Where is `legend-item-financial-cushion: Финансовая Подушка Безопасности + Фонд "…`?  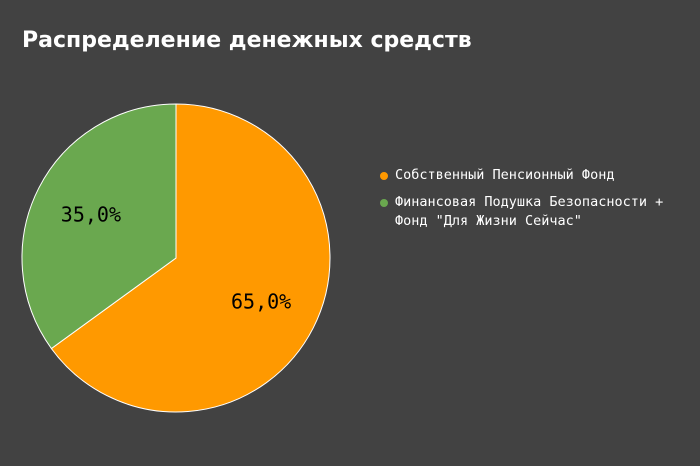 legend-item-financial-cushion: Финансовая Подушка Безопасности + Фонд "… is located at coordinates (530, 212).